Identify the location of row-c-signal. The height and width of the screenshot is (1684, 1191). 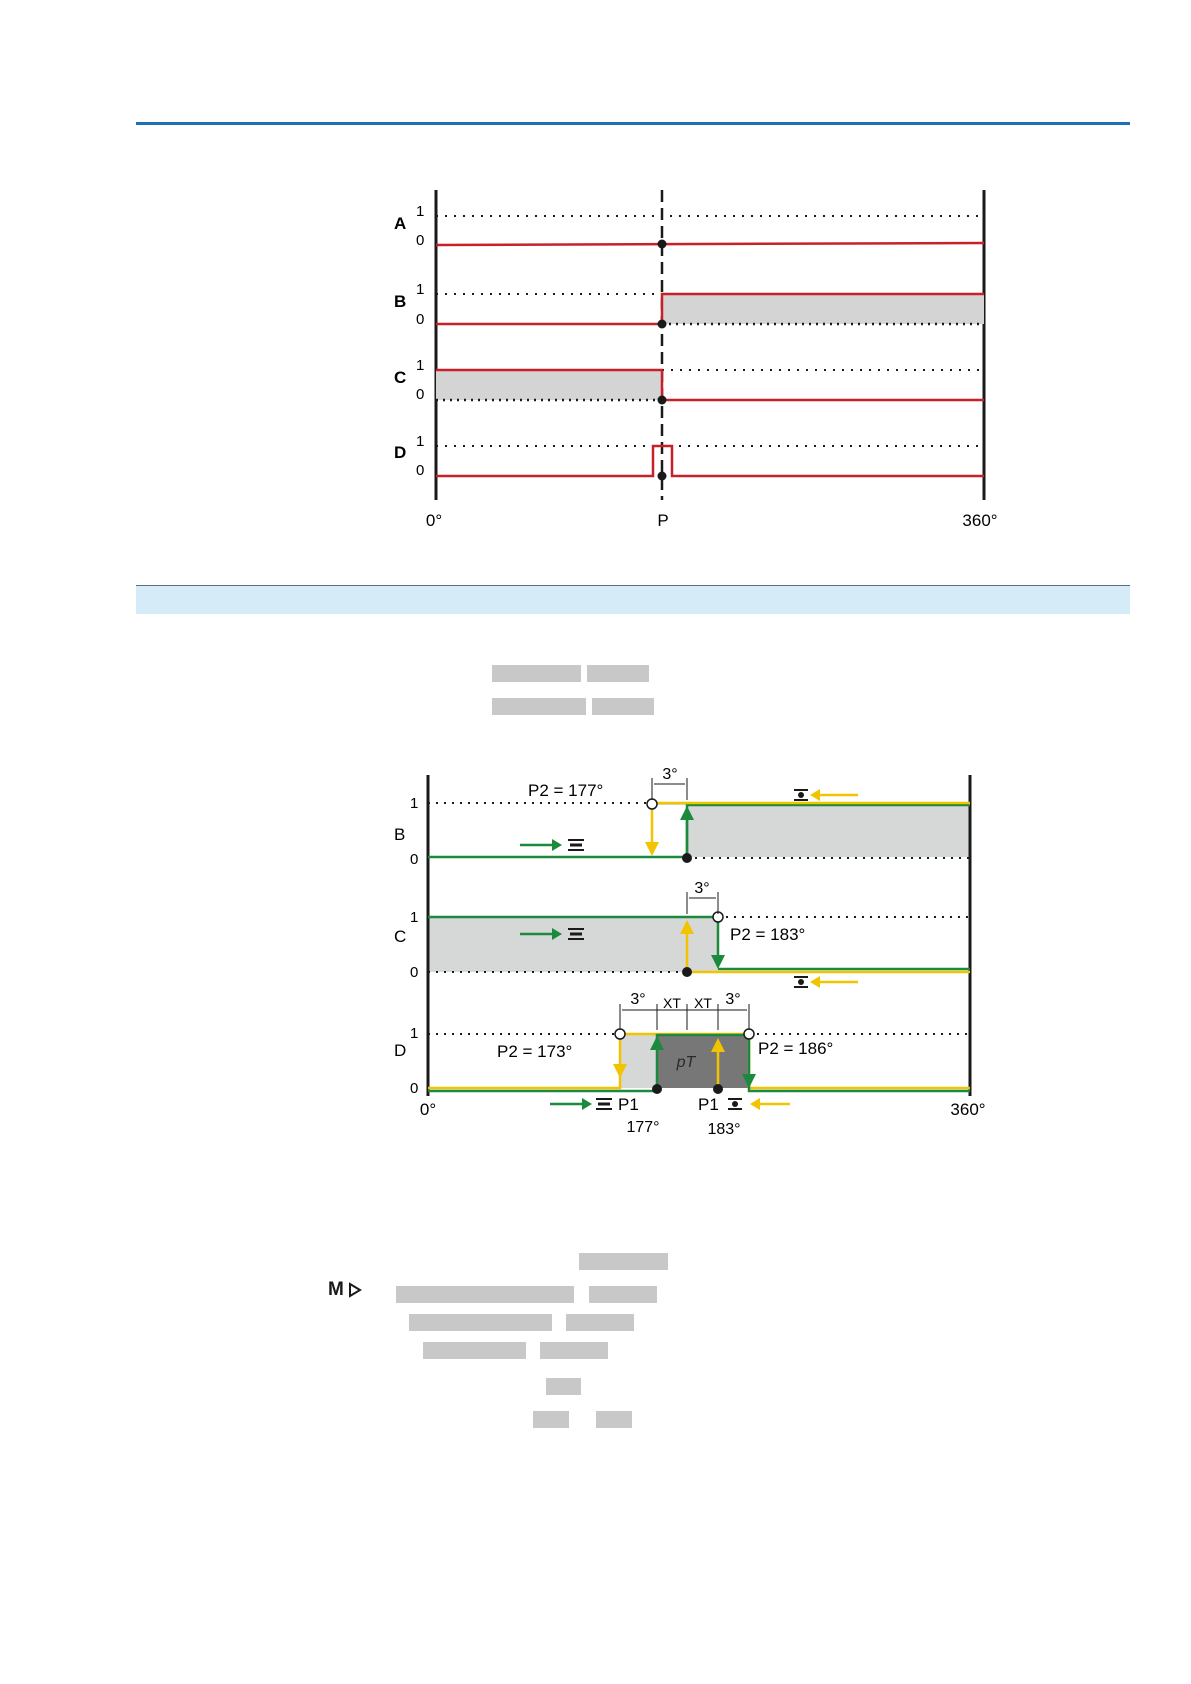
(710, 385).